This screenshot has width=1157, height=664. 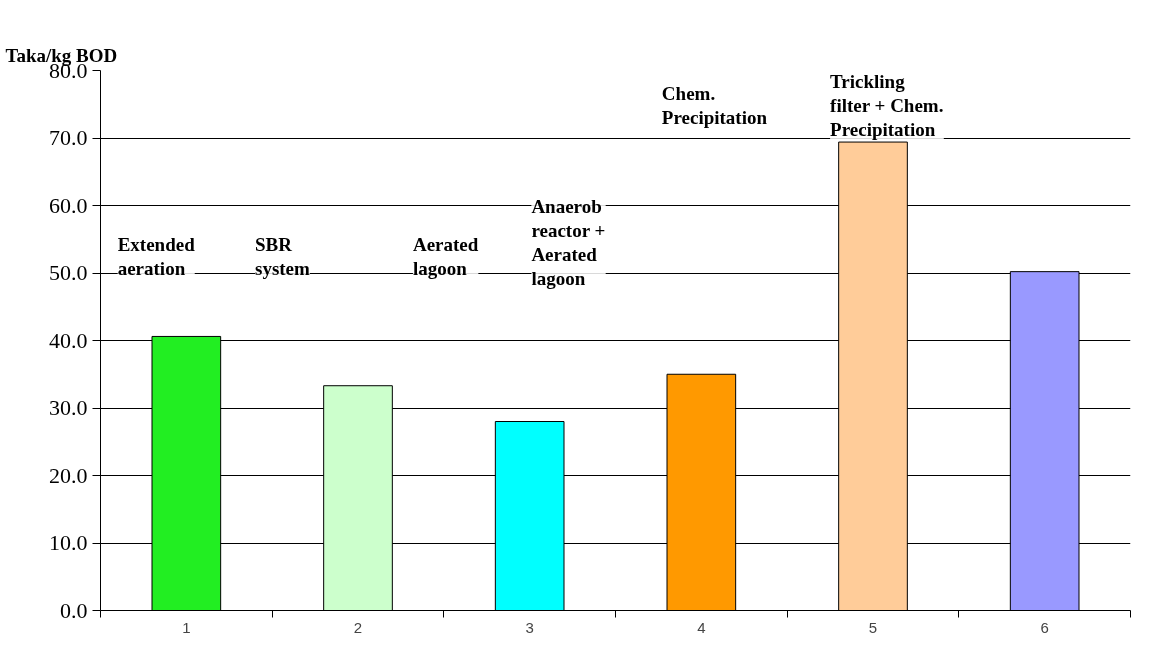 What do you see at coordinates (1044, 627) in the screenshot?
I see `x-tick-label: 6` at bounding box center [1044, 627].